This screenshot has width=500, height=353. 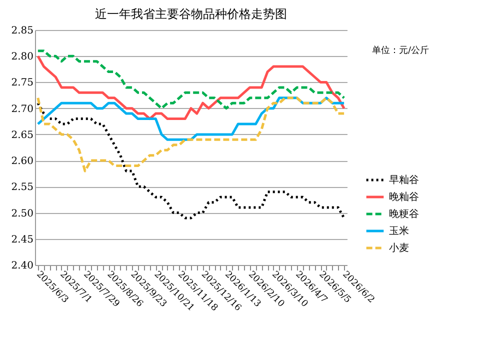 I want to click on text: 单位：元/公斤, so click(x=401, y=50).